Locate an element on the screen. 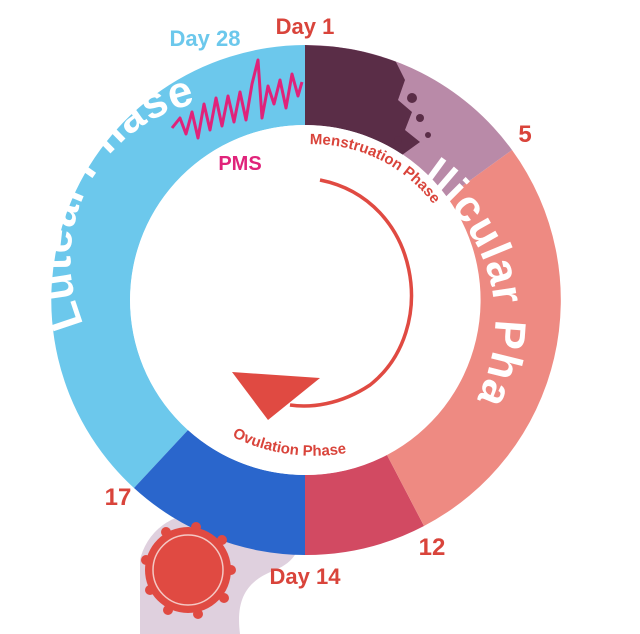 The image size is (640, 634). ovulation-red-segment is located at coordinates (364, 505).